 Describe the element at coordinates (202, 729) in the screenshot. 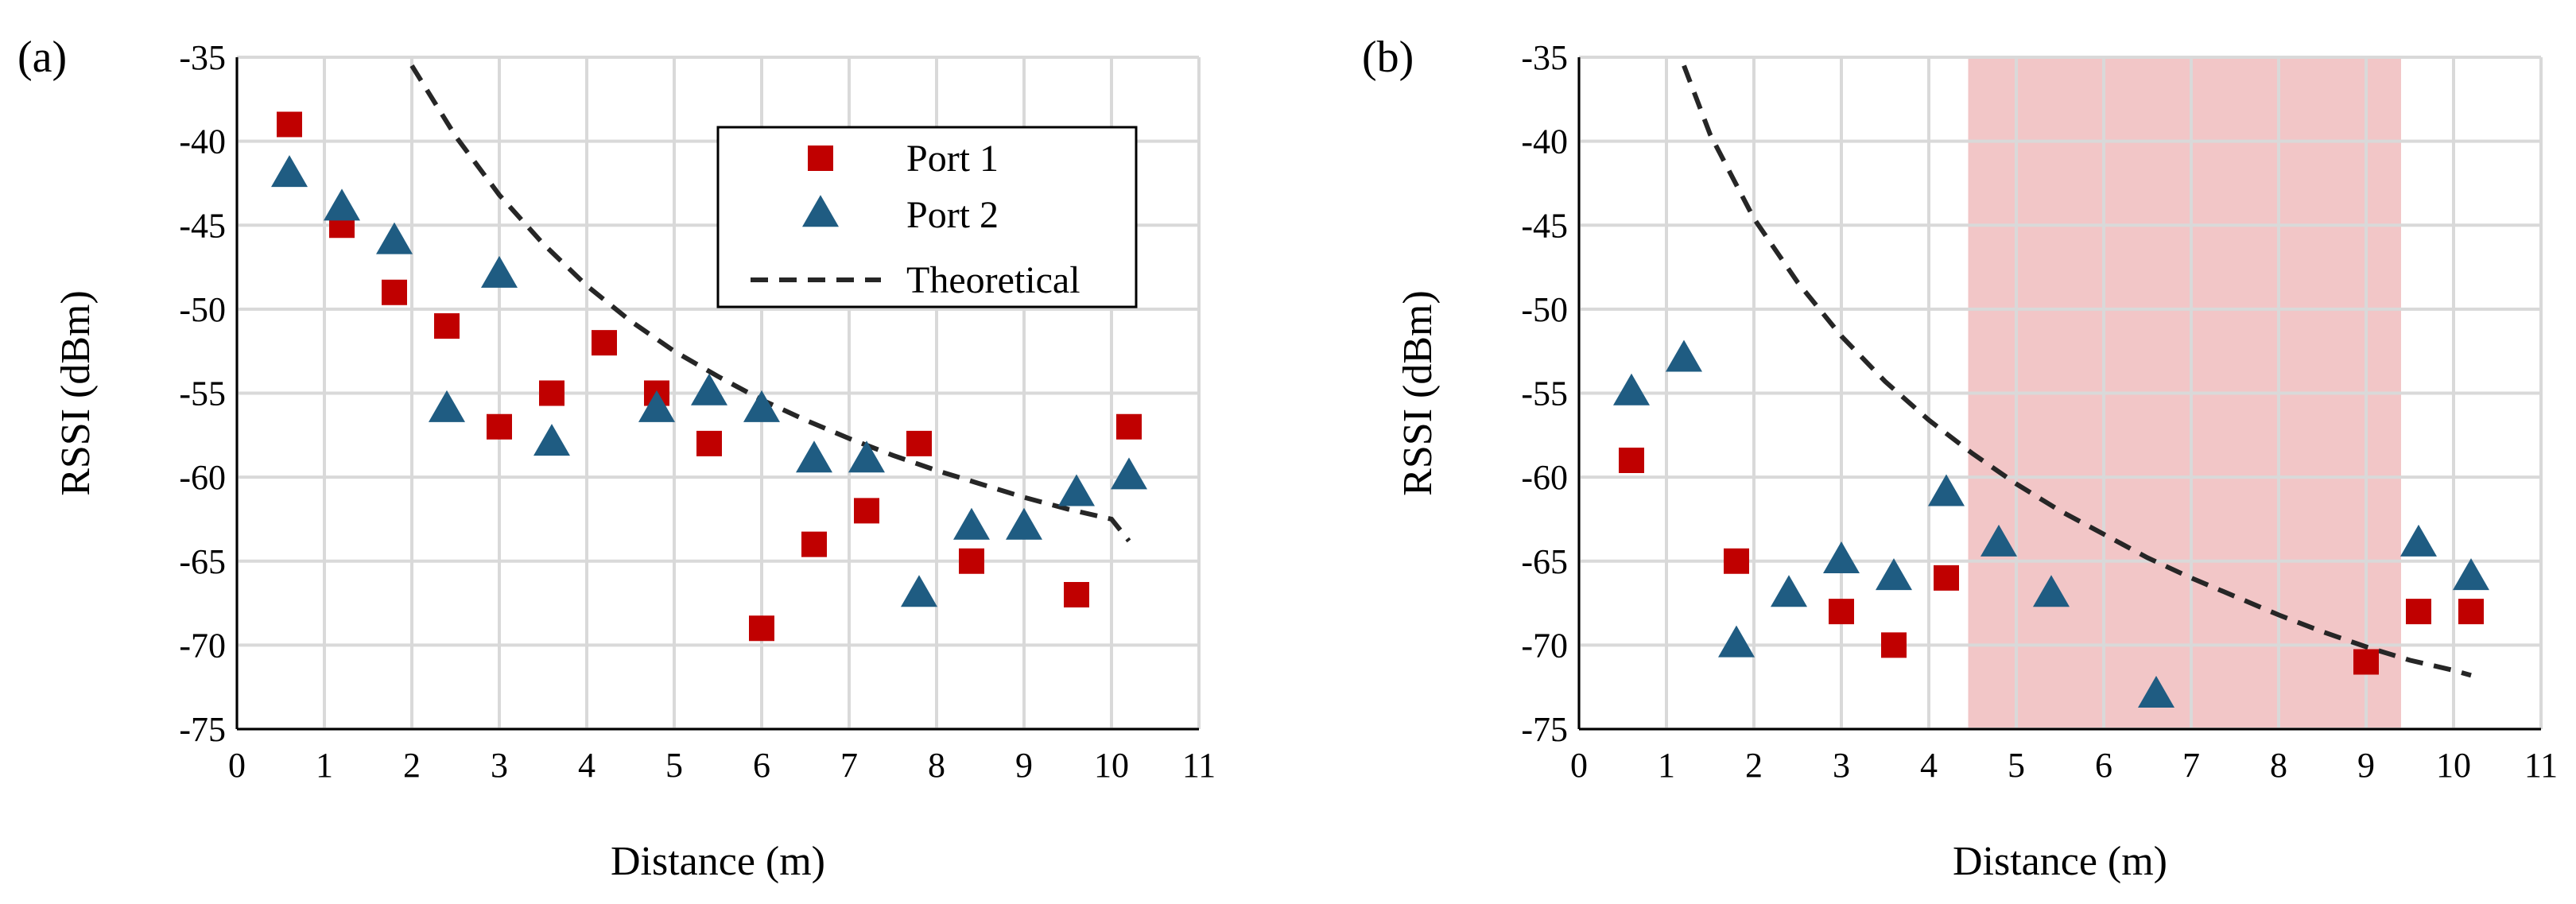

I see `y-tick-label: -75` at that location.